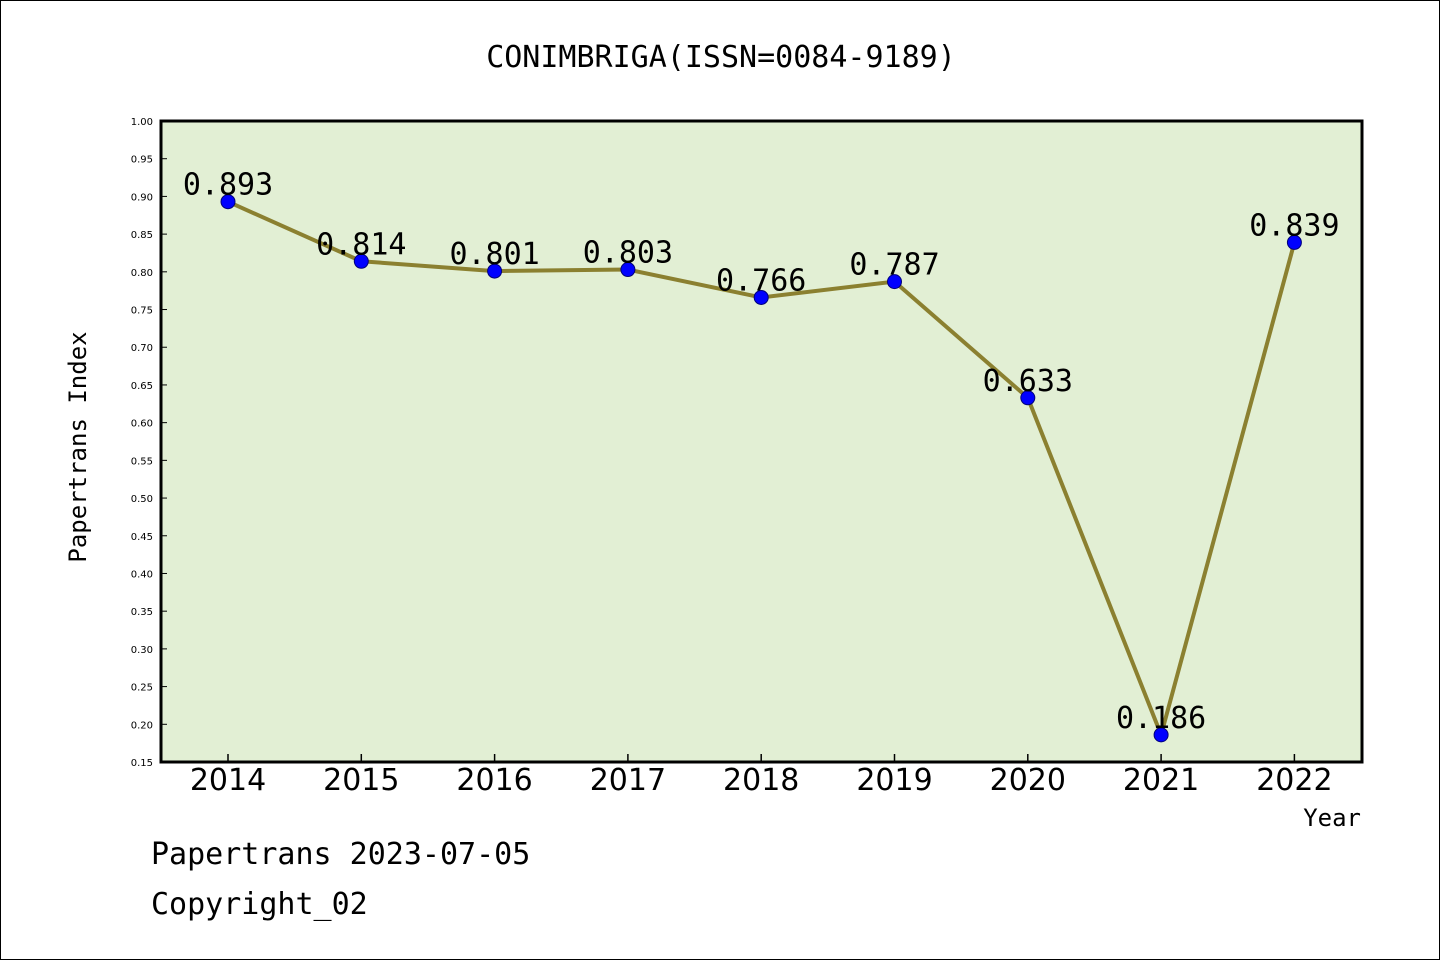 This screenshot has width=1440, height=961. What do you see at coordinates (142, 197) in the screenshot?
I see `y-tick-label: 0.90` at bounding box center [142, 197].